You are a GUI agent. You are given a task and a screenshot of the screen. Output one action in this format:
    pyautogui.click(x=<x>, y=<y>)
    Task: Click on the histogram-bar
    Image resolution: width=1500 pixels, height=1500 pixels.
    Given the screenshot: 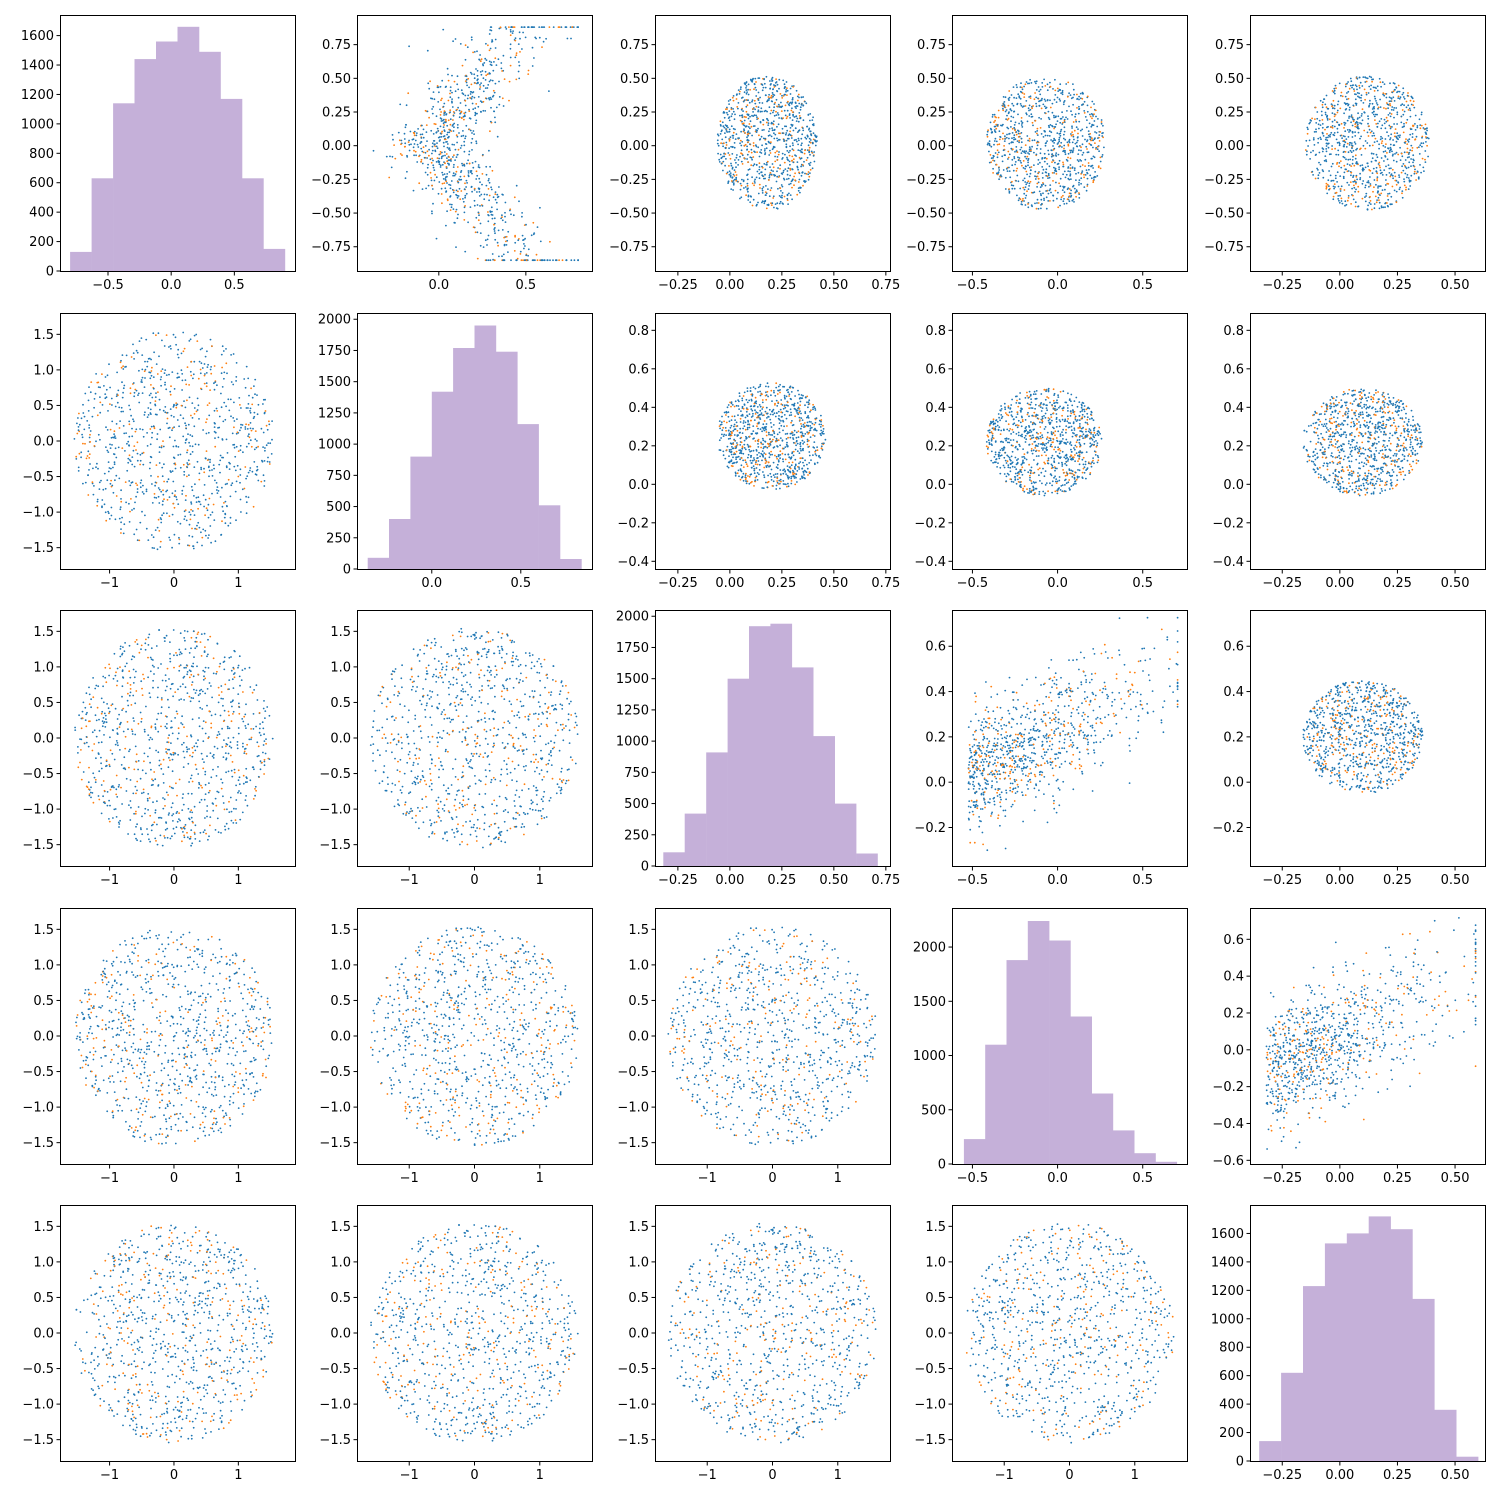 What is the action you would take?
    pyautogui.click(x=231, y=185)
    